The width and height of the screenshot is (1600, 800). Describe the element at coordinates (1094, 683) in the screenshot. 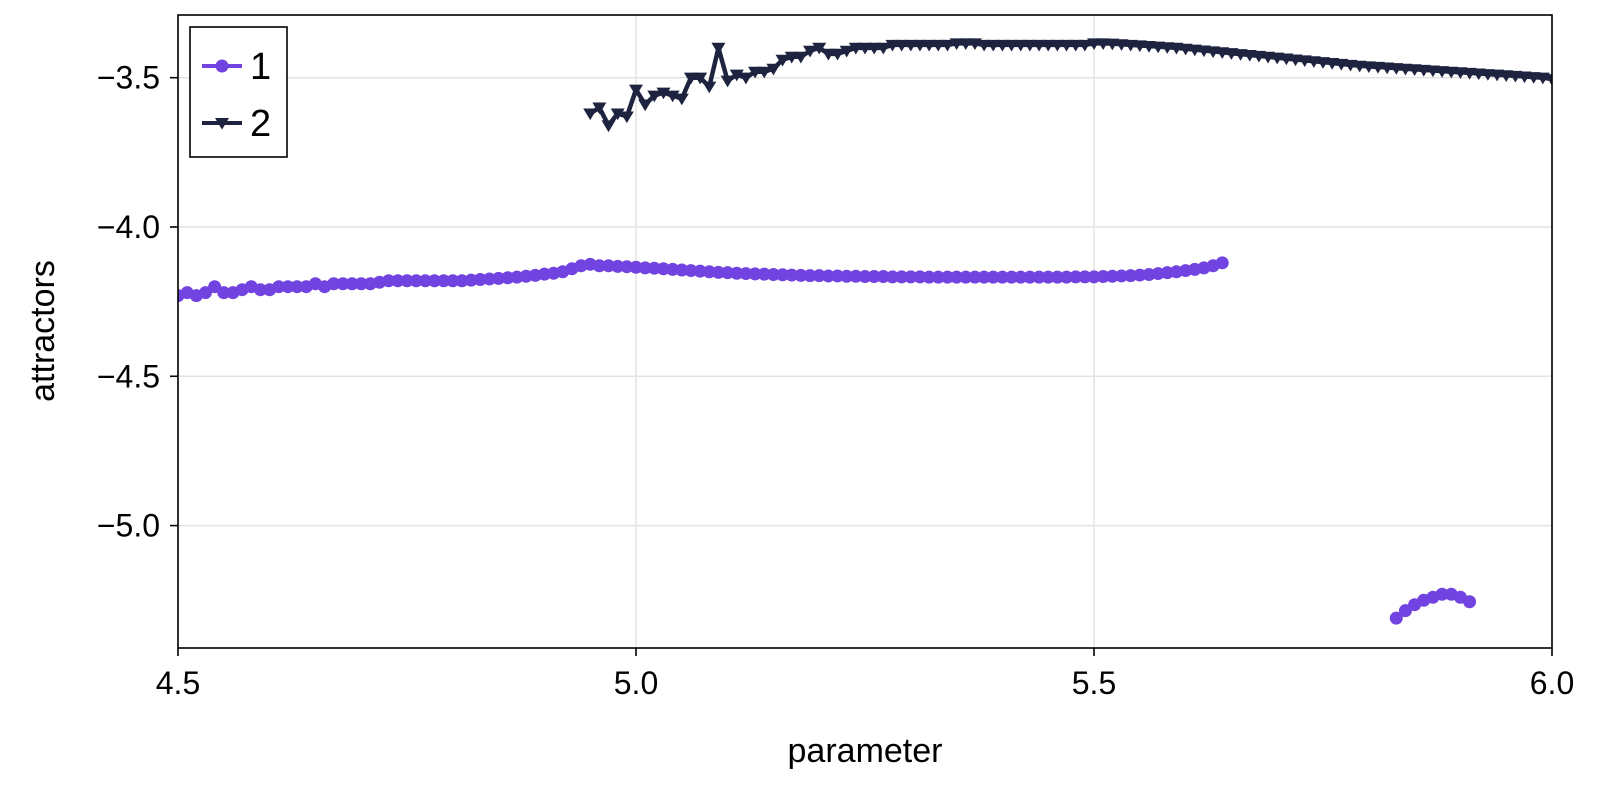

I see `x-tick-label: 5.5` at that location.